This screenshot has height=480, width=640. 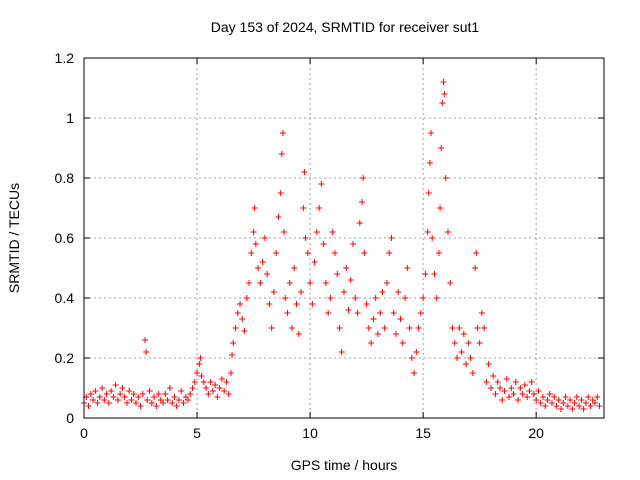 What do you see at coordinates (65, 58) in the screenshot?
I see `y-tick-label: 1.2` at bounding box center [65, 58].